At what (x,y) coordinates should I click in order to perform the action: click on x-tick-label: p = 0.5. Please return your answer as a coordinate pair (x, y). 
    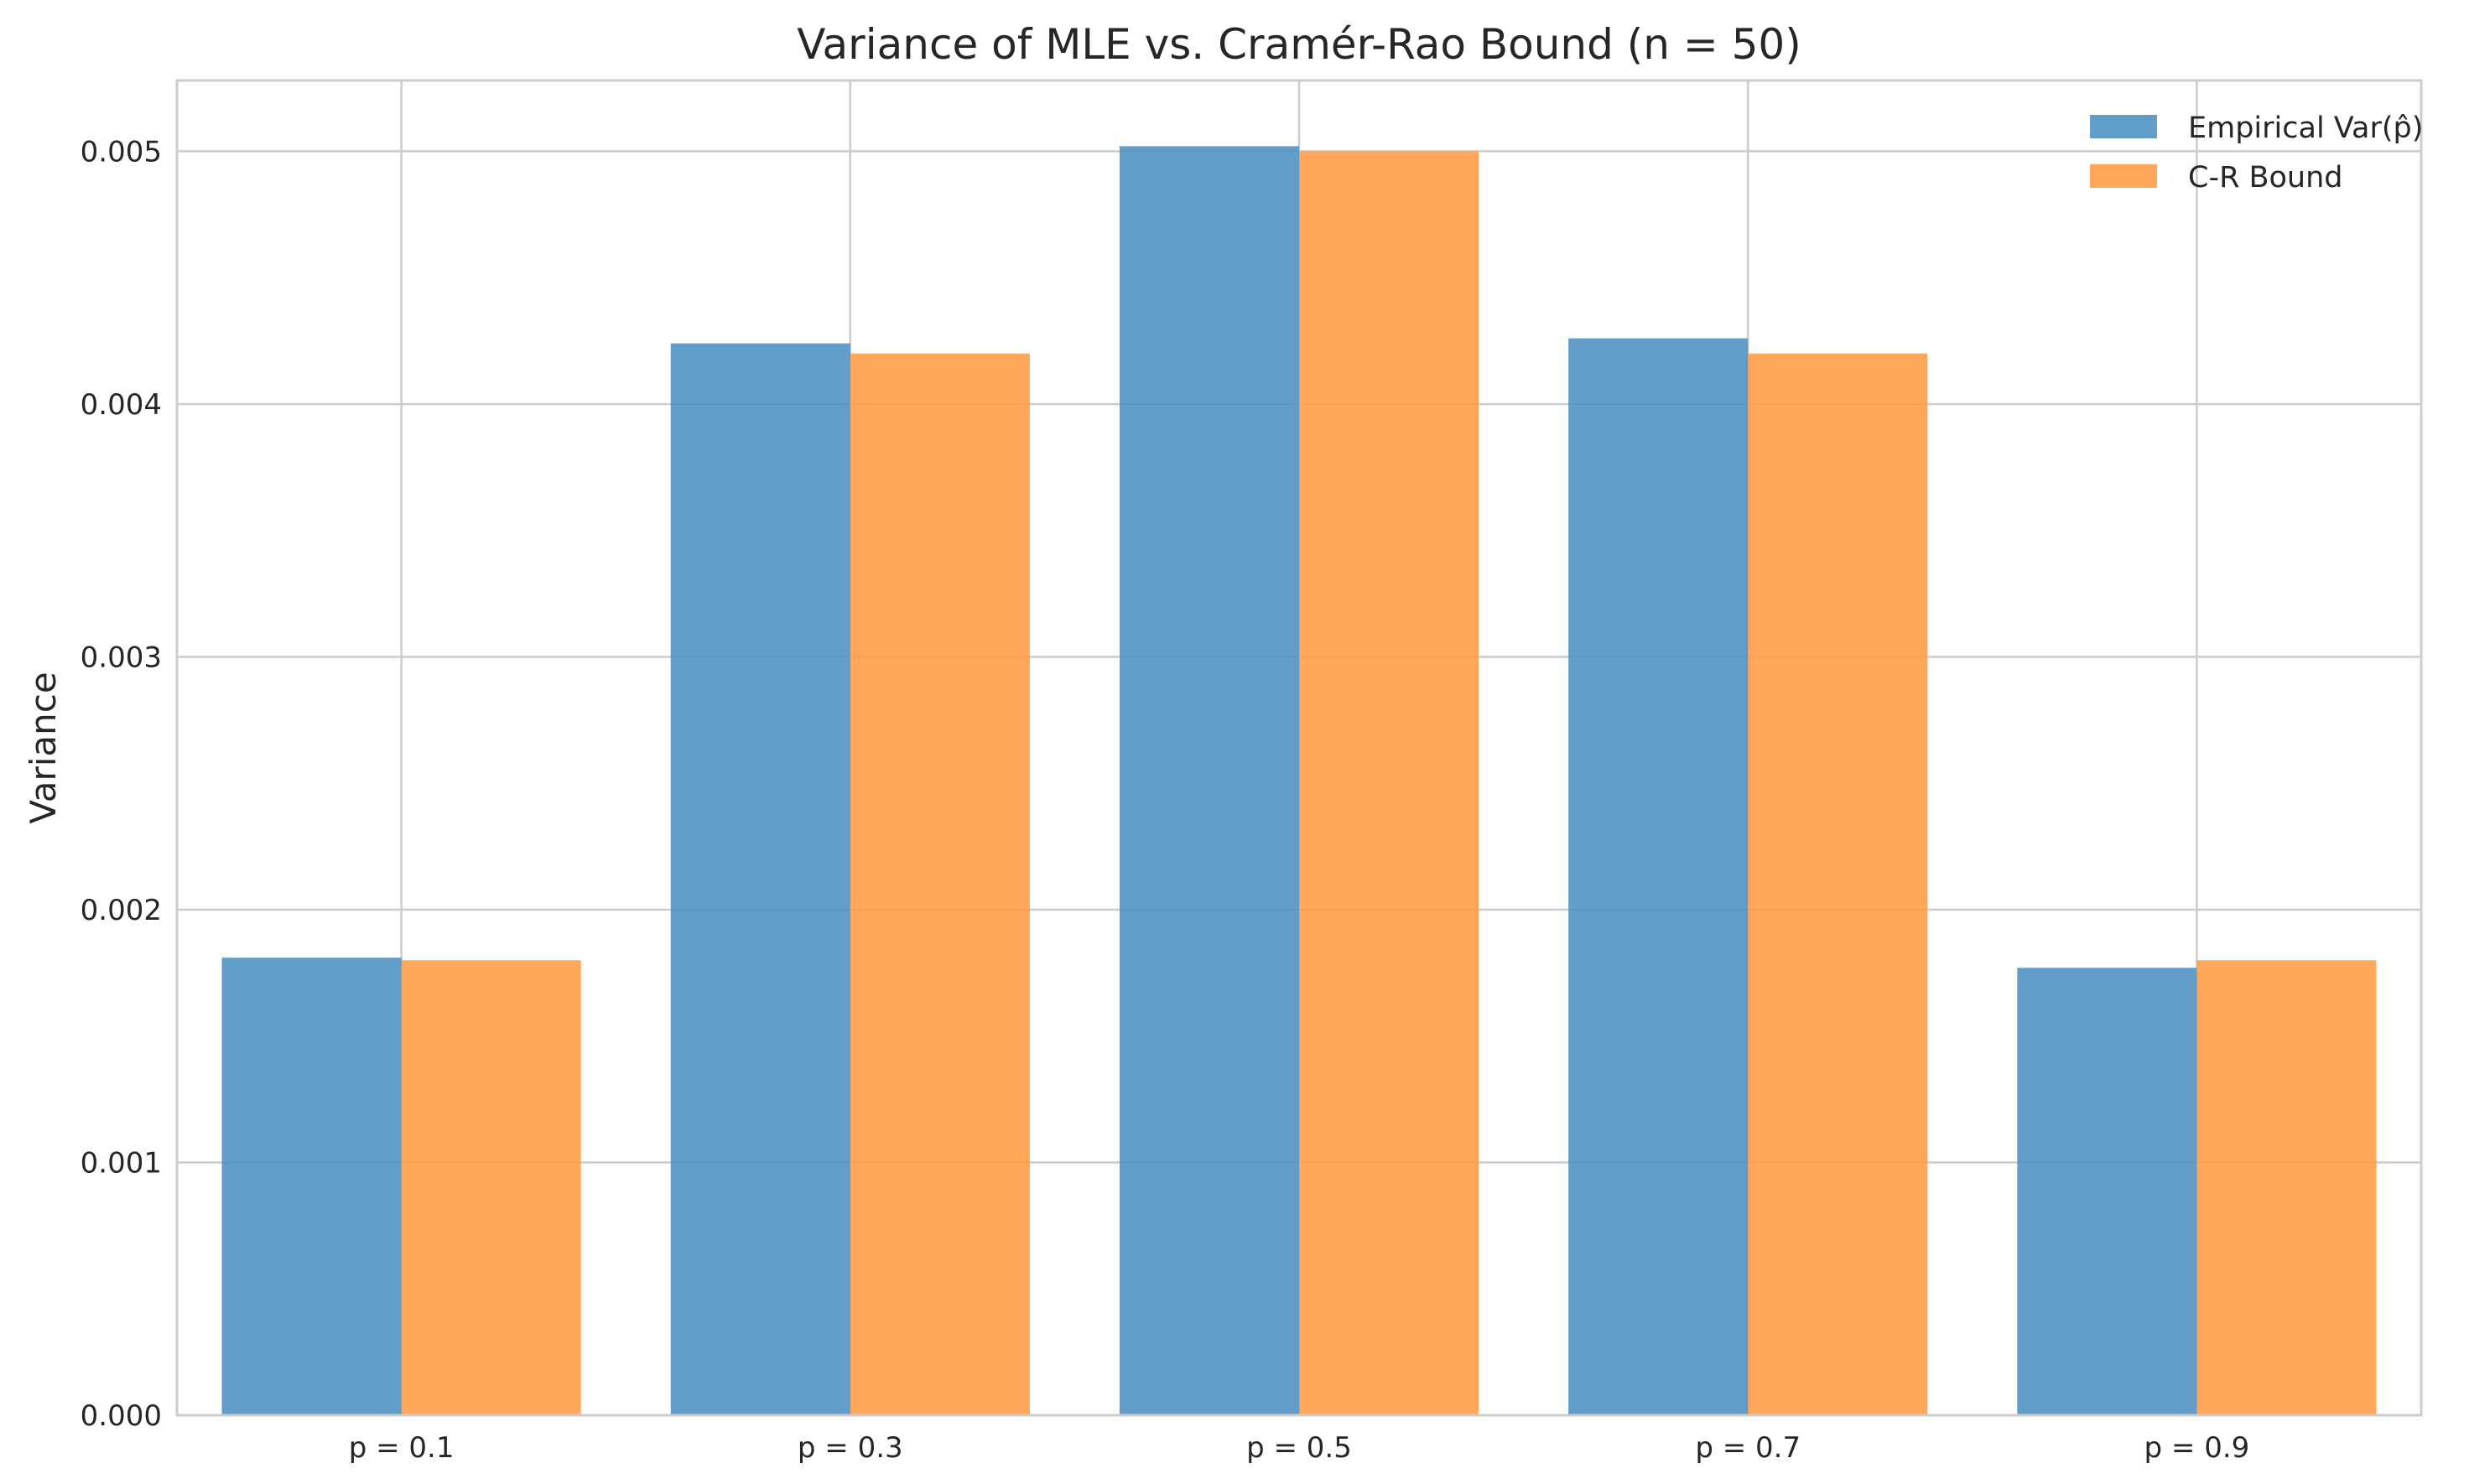
    Looking at the image, I should click on (1299, 1448).